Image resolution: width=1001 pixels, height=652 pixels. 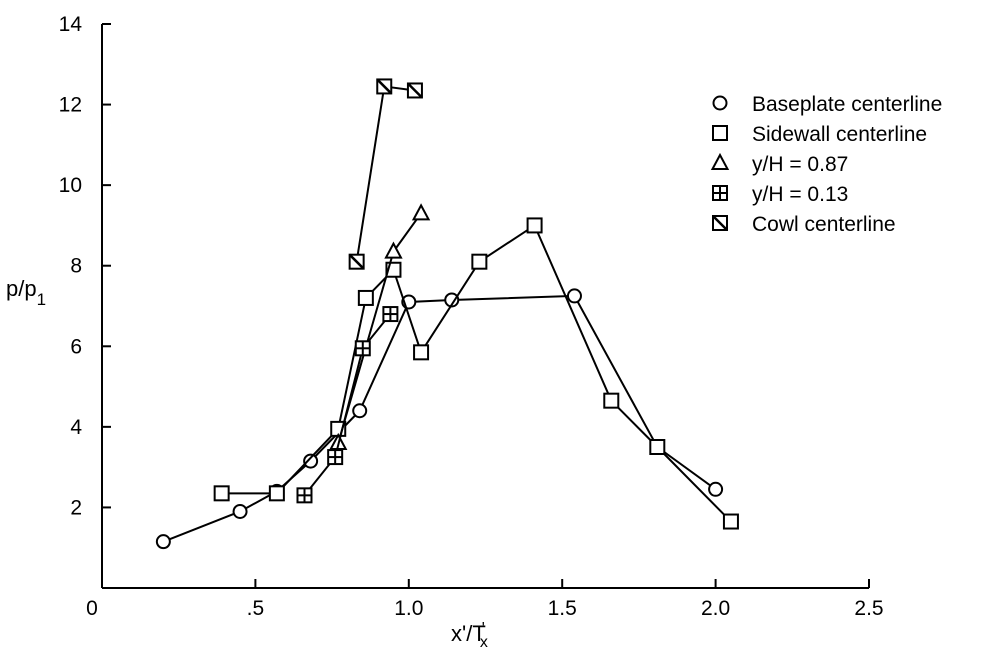 What do you see at coordinates (21, 288) in the screenshot?
I see `y-axis-title-main: p/p` at bounding box center [21, 288].